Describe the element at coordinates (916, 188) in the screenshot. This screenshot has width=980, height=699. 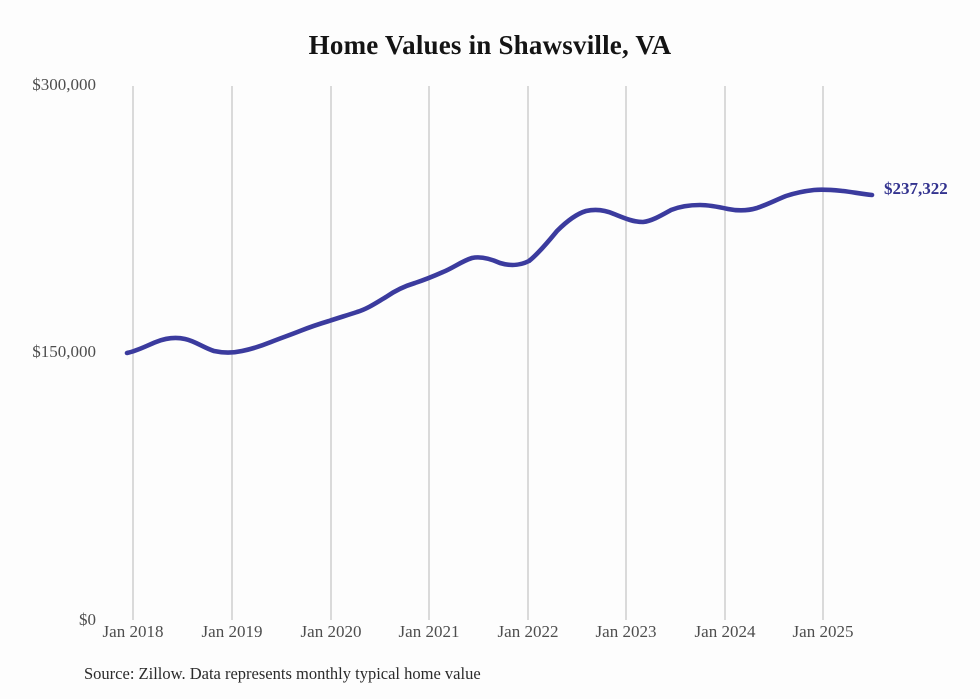
I see `end-value-label: $237,322` at that location.